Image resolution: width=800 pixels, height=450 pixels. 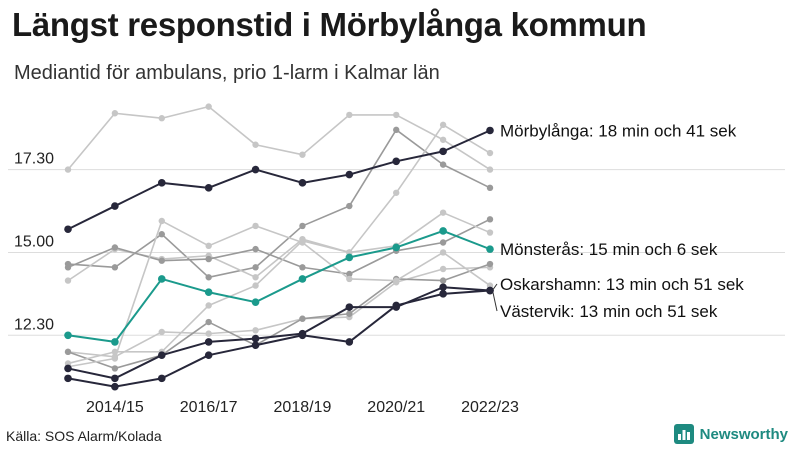 I want to click on brand-name: Newsworthy, so click(x=743, y=434).